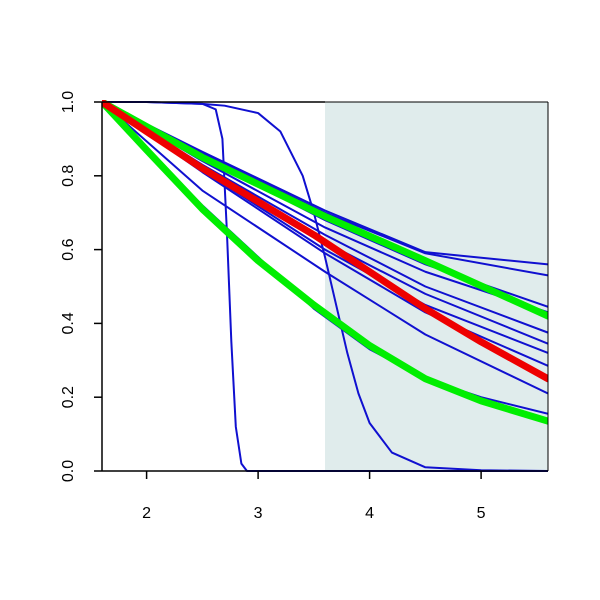 This screenshot has width=600, height=600. I want to click on x-tick-label: 4, so click(369, 513).